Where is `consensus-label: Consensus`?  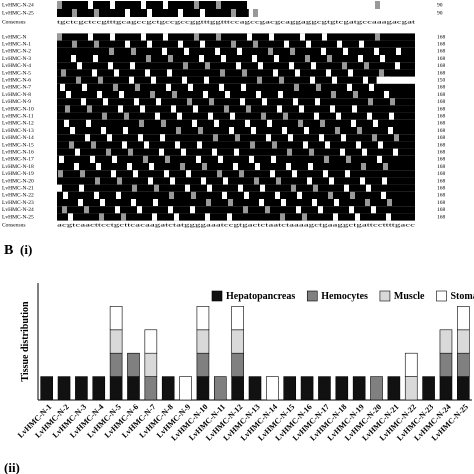
consensus-label: Consensus is located at coordinates (14, 225).